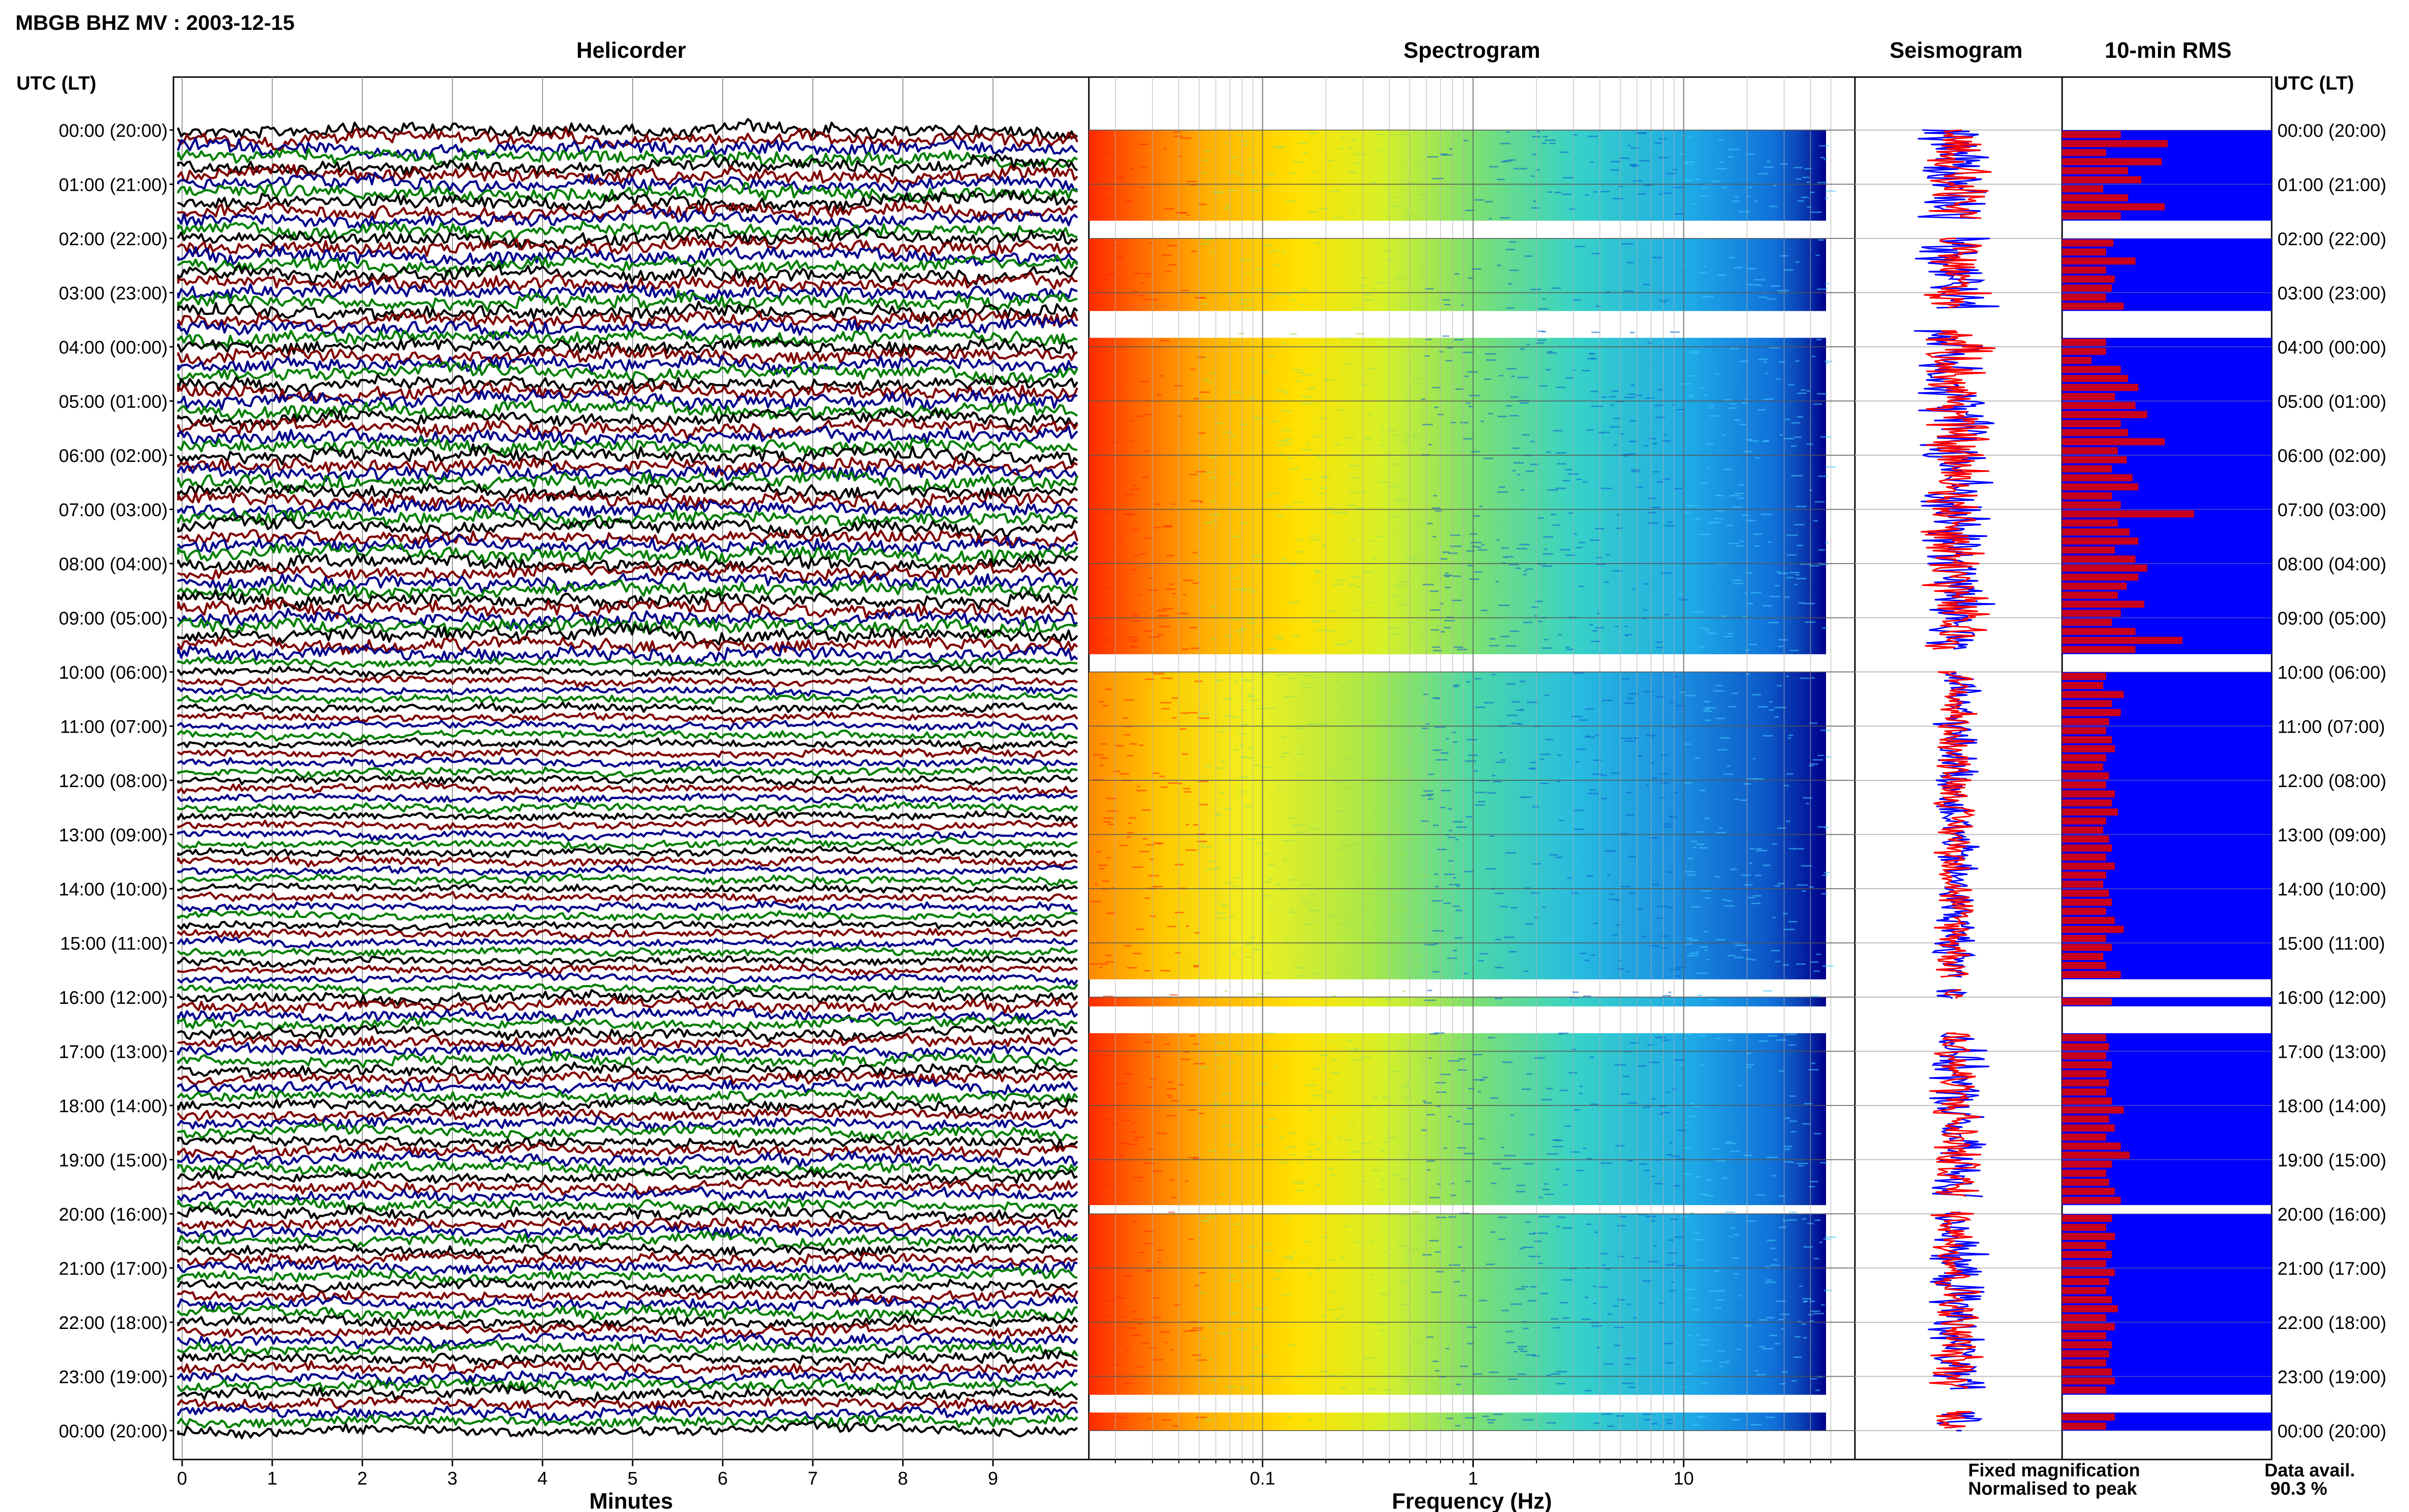 The width and height of the screenshot is (2409, 1512). What do you see at coordinates (1262, 1479) in the screenshot?
I see `spectrogram-xtick-label: 0.1` at bounding box center [1262, 1479].